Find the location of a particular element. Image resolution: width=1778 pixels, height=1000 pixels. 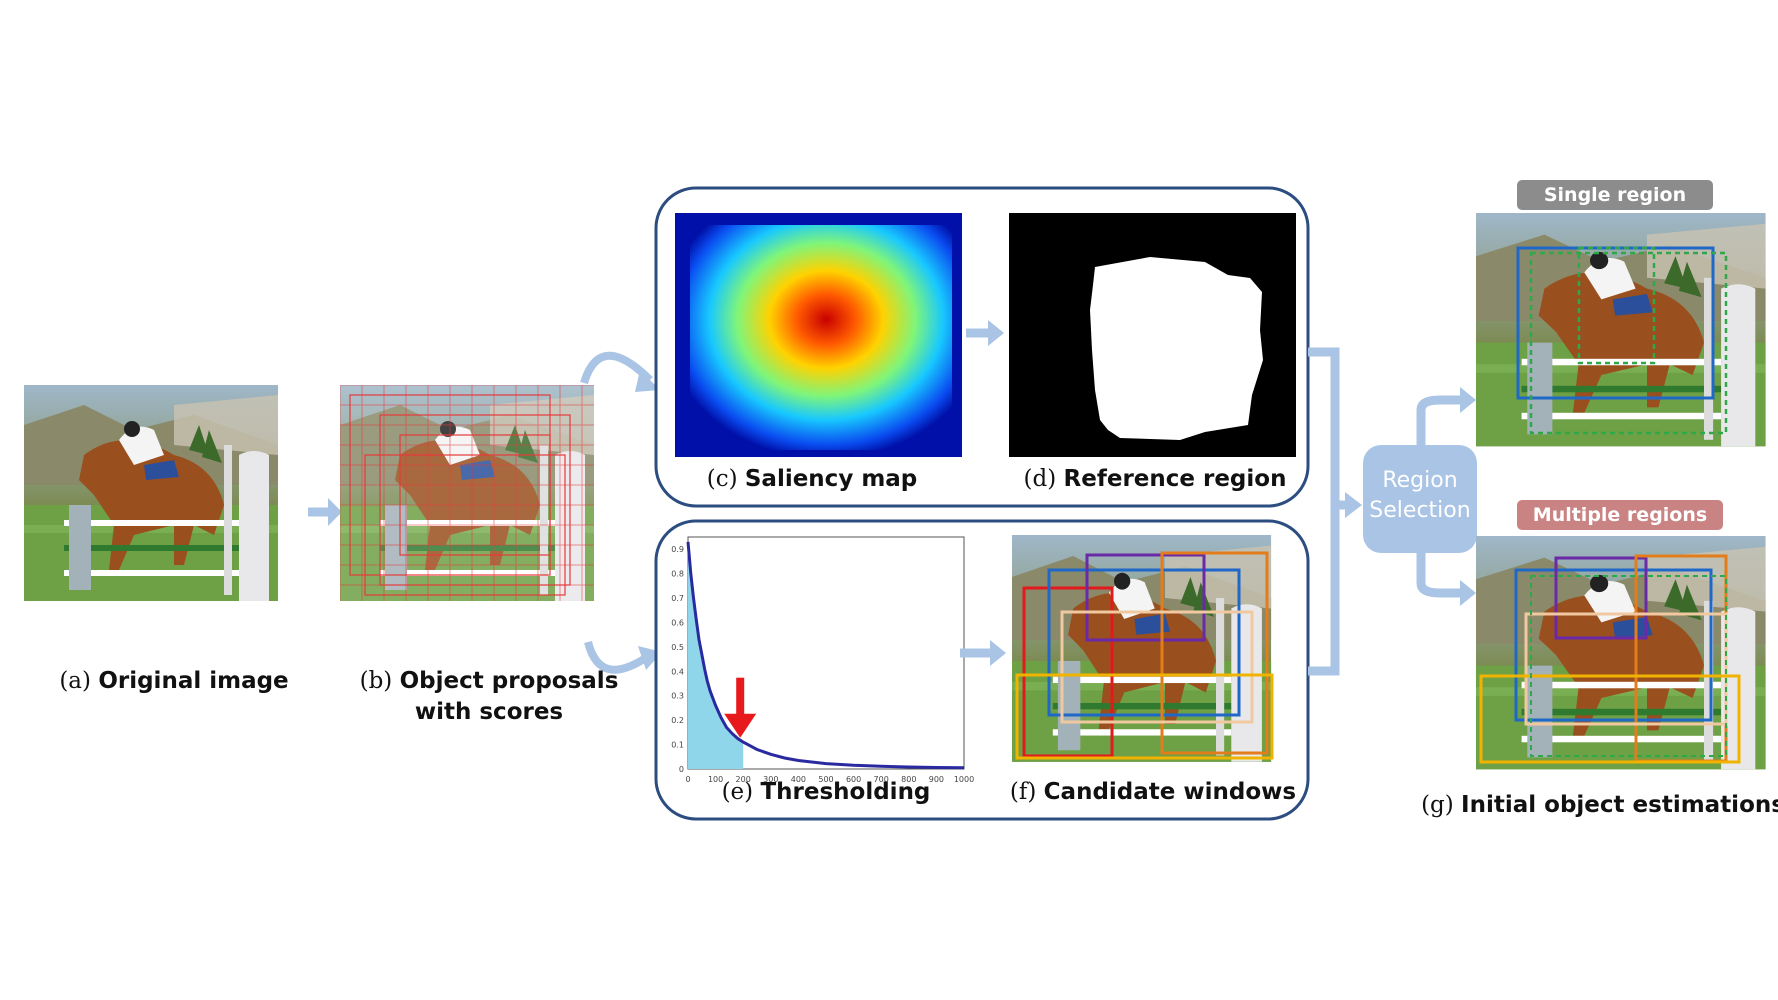

flow-arrowhead-e-f is located at coordinates (998, 653).